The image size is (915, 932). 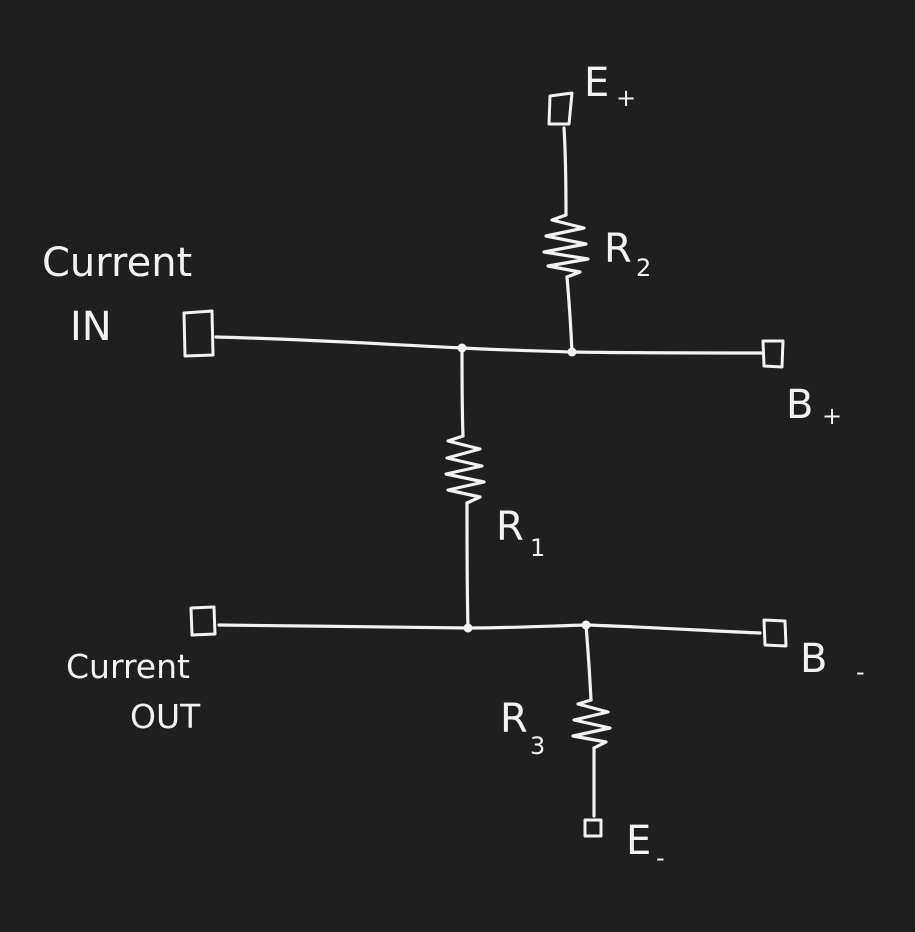 What do you see at coordinates (565, 171) in the screenshot?
I see `r2-upper-lead` at bounding box center [565, 171].